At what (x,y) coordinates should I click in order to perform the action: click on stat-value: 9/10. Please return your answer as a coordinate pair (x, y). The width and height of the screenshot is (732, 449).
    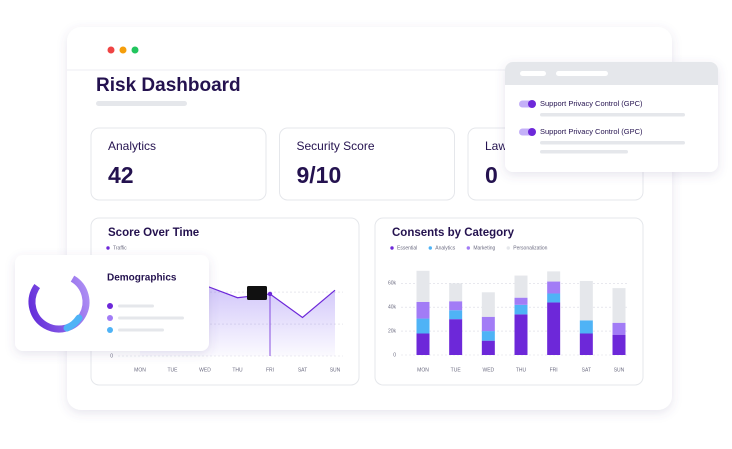
    Looking at the image, I should click on (319, 175).